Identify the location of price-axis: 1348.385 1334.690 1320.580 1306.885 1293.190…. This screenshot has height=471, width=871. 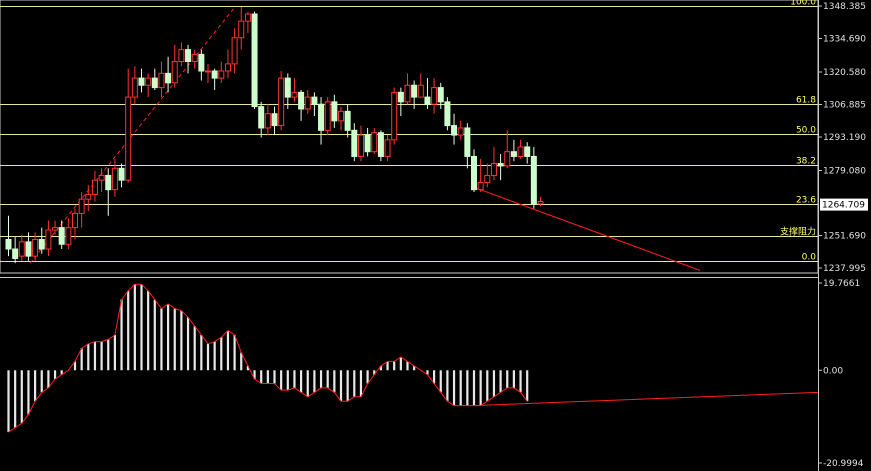
(843, 235).